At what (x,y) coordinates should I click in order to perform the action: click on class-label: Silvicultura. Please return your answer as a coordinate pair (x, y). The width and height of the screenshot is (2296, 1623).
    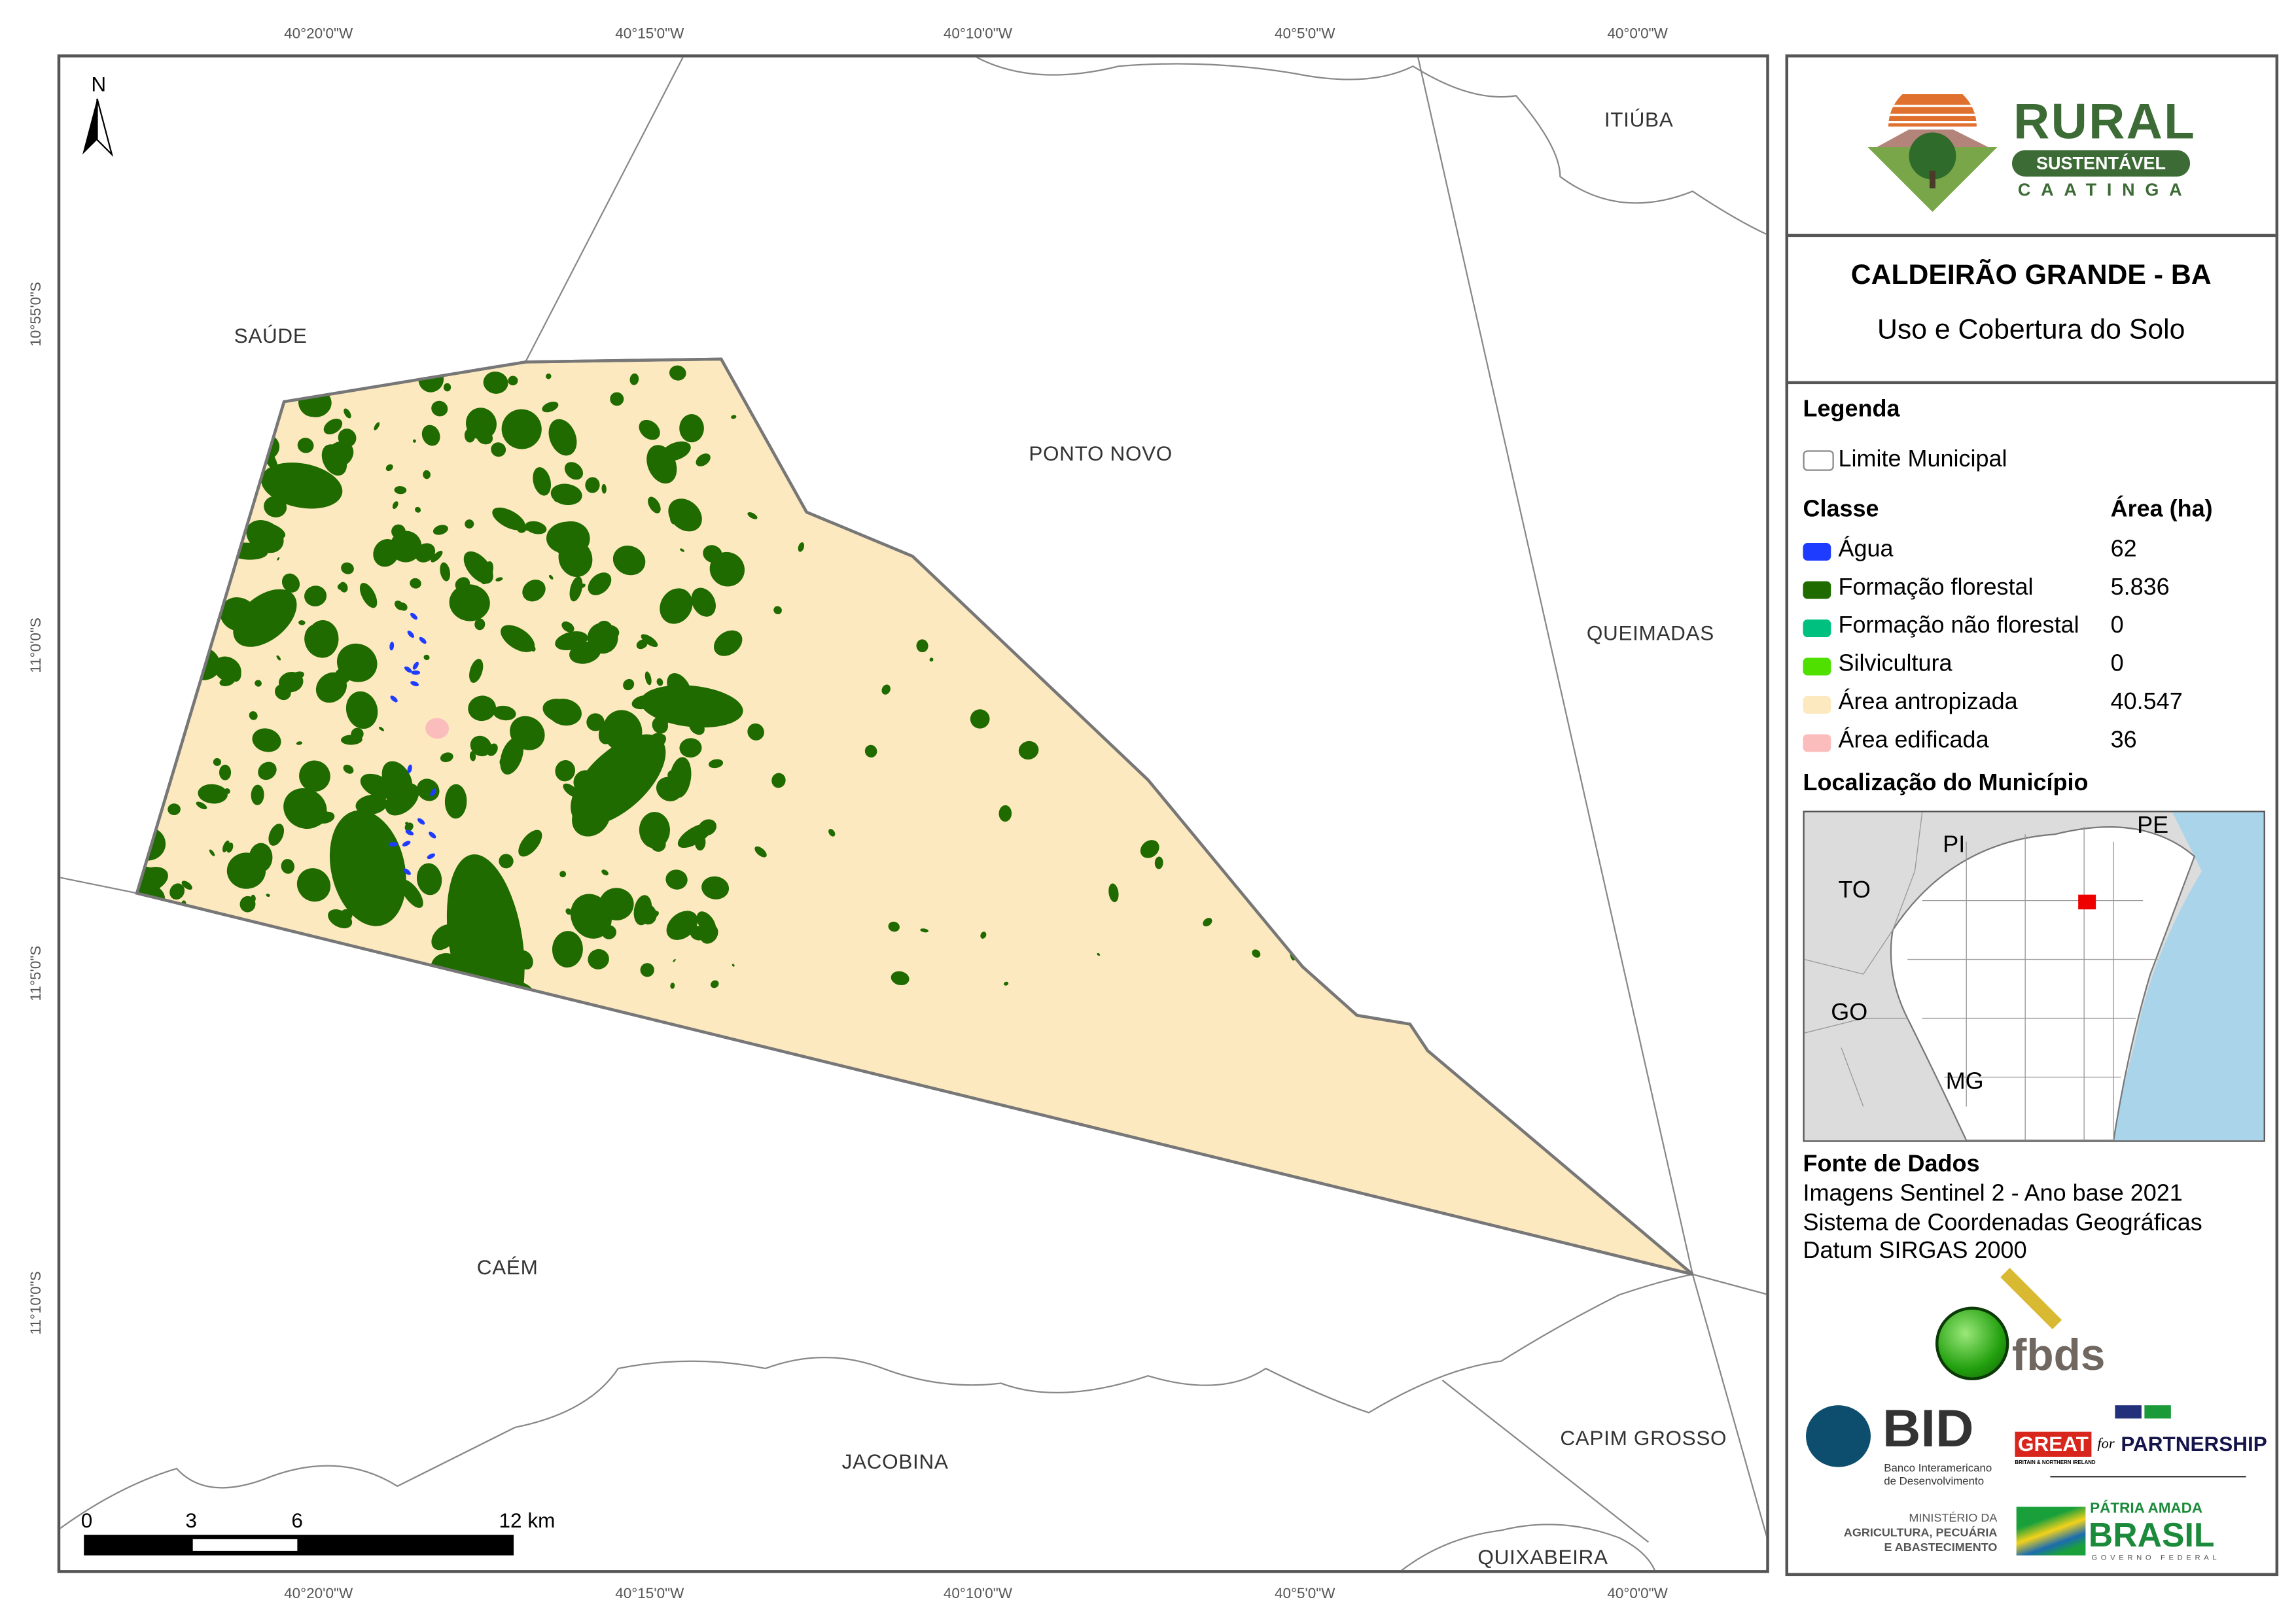
    Looking at the image, I should click on (1895, 665).